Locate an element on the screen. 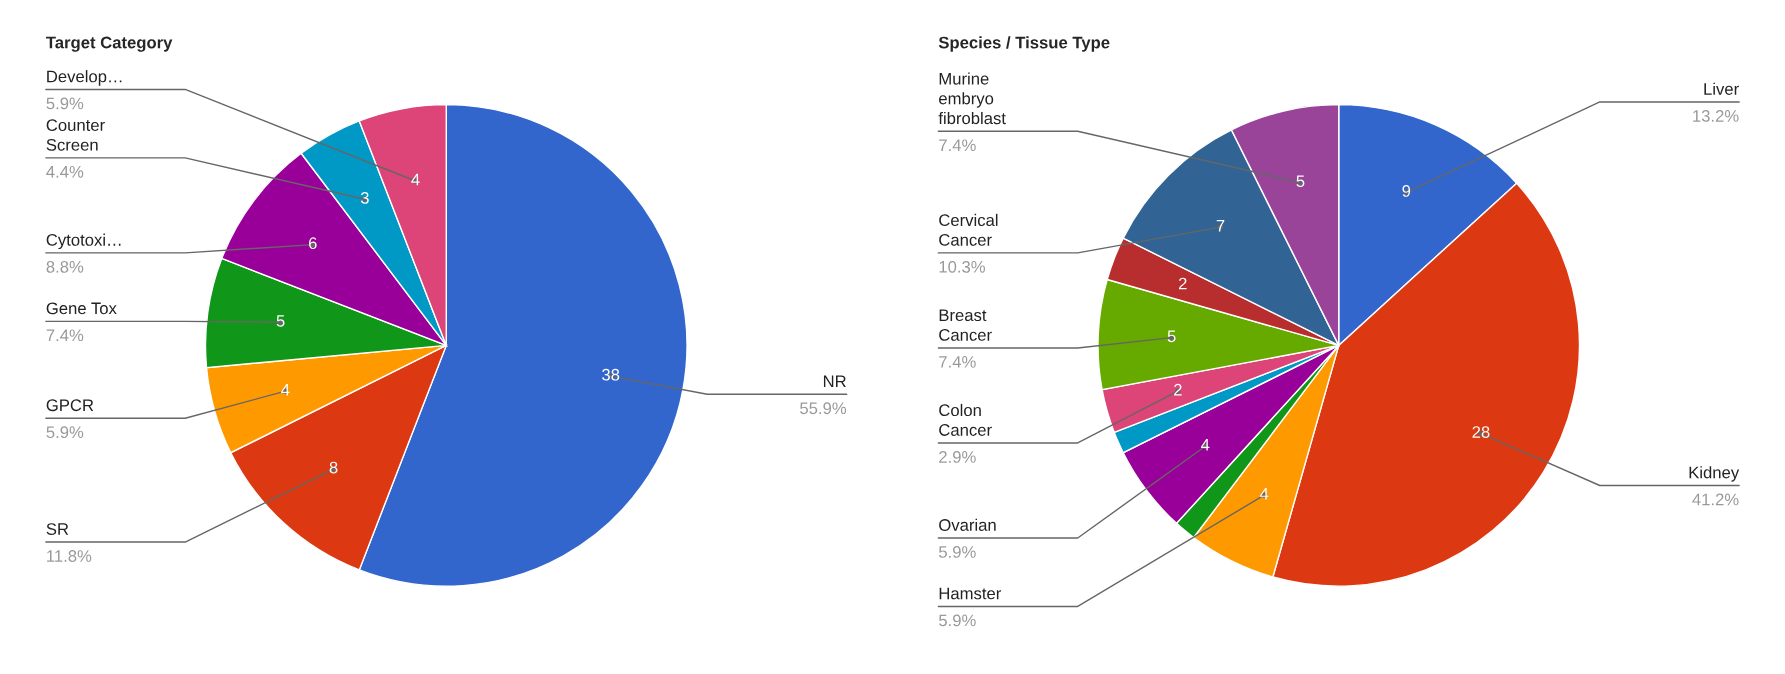  text: 10.3% is located at coordinates (962, 266).